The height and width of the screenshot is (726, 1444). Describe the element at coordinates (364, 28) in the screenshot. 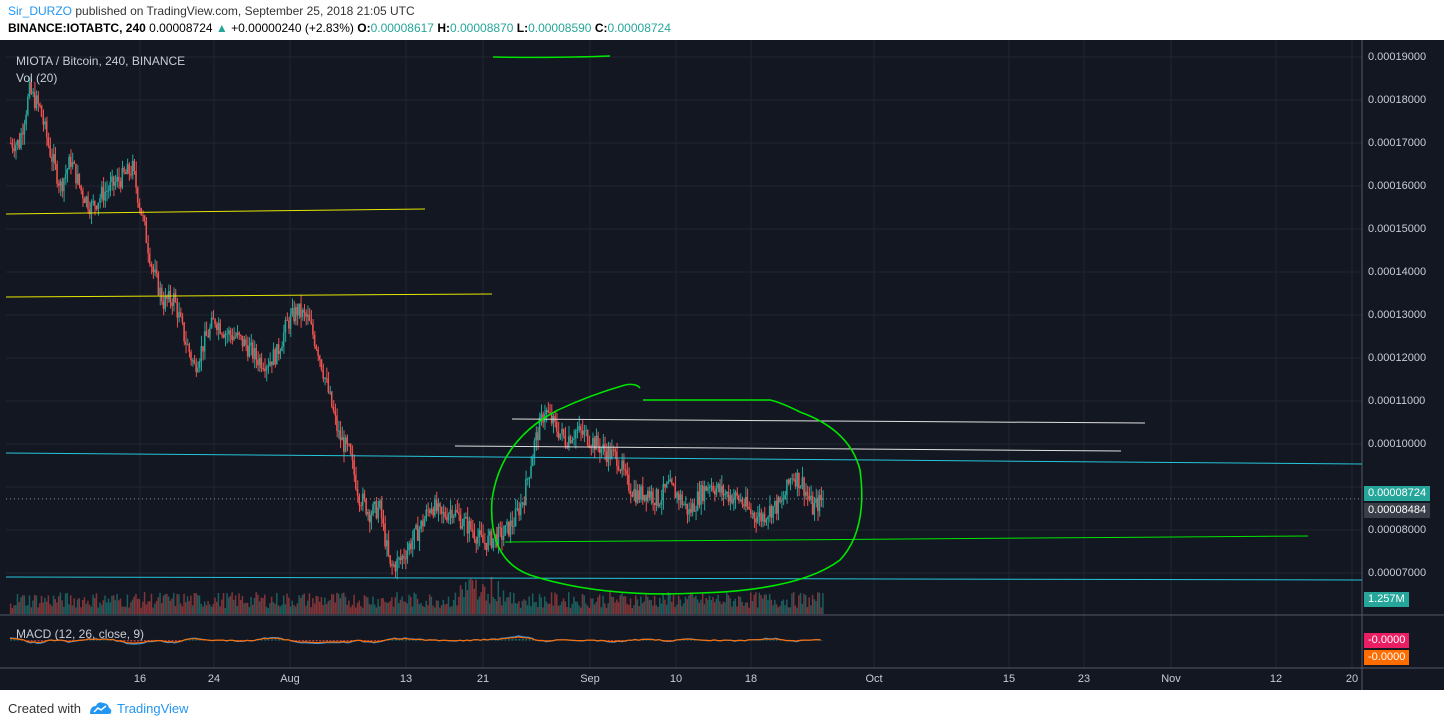

I see `open-label: O:` at that location.